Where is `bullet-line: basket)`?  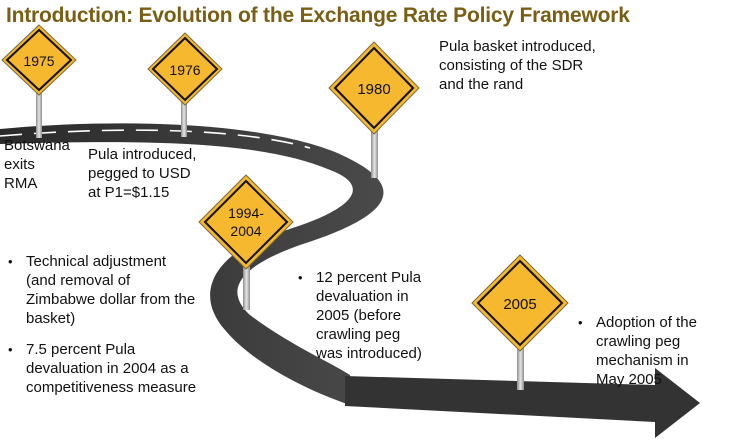 bullet-line: basket) is located at coordinates (51, 318).